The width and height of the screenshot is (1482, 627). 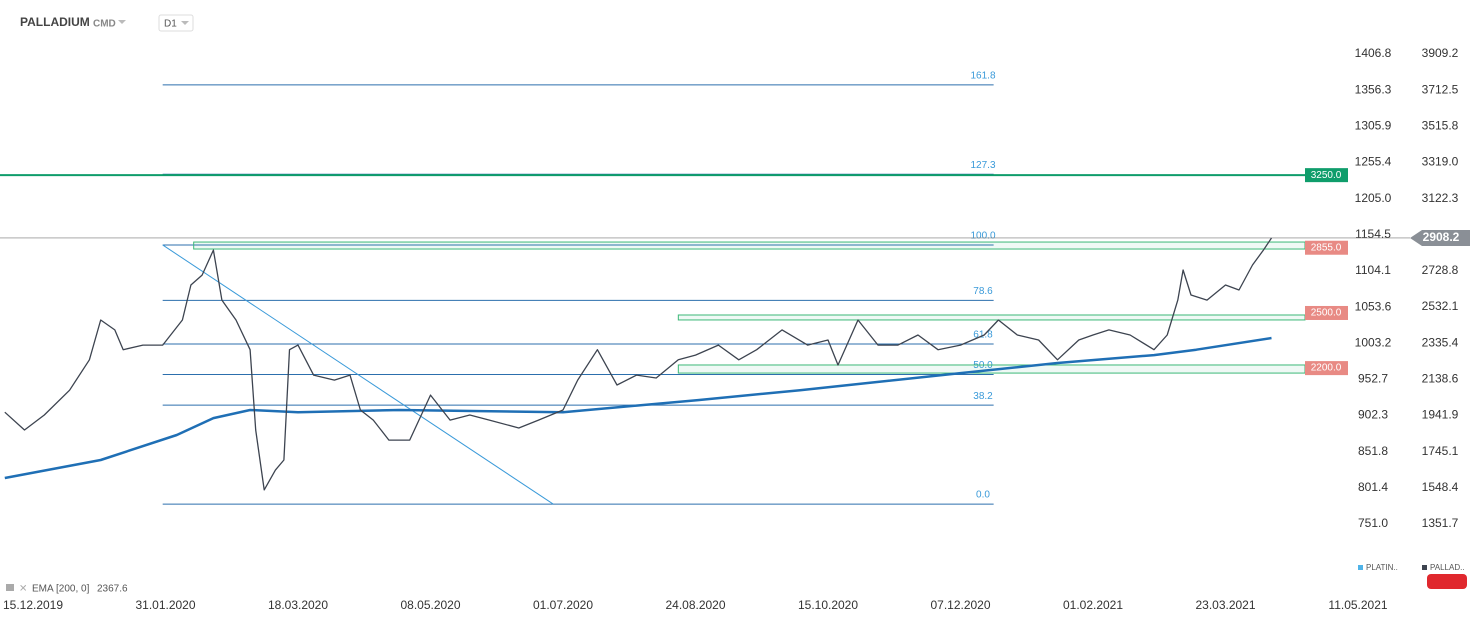 What do you see at coordinates (358, 374) in the screenshot?
I see `trendline` at bounding box center [358, 374].